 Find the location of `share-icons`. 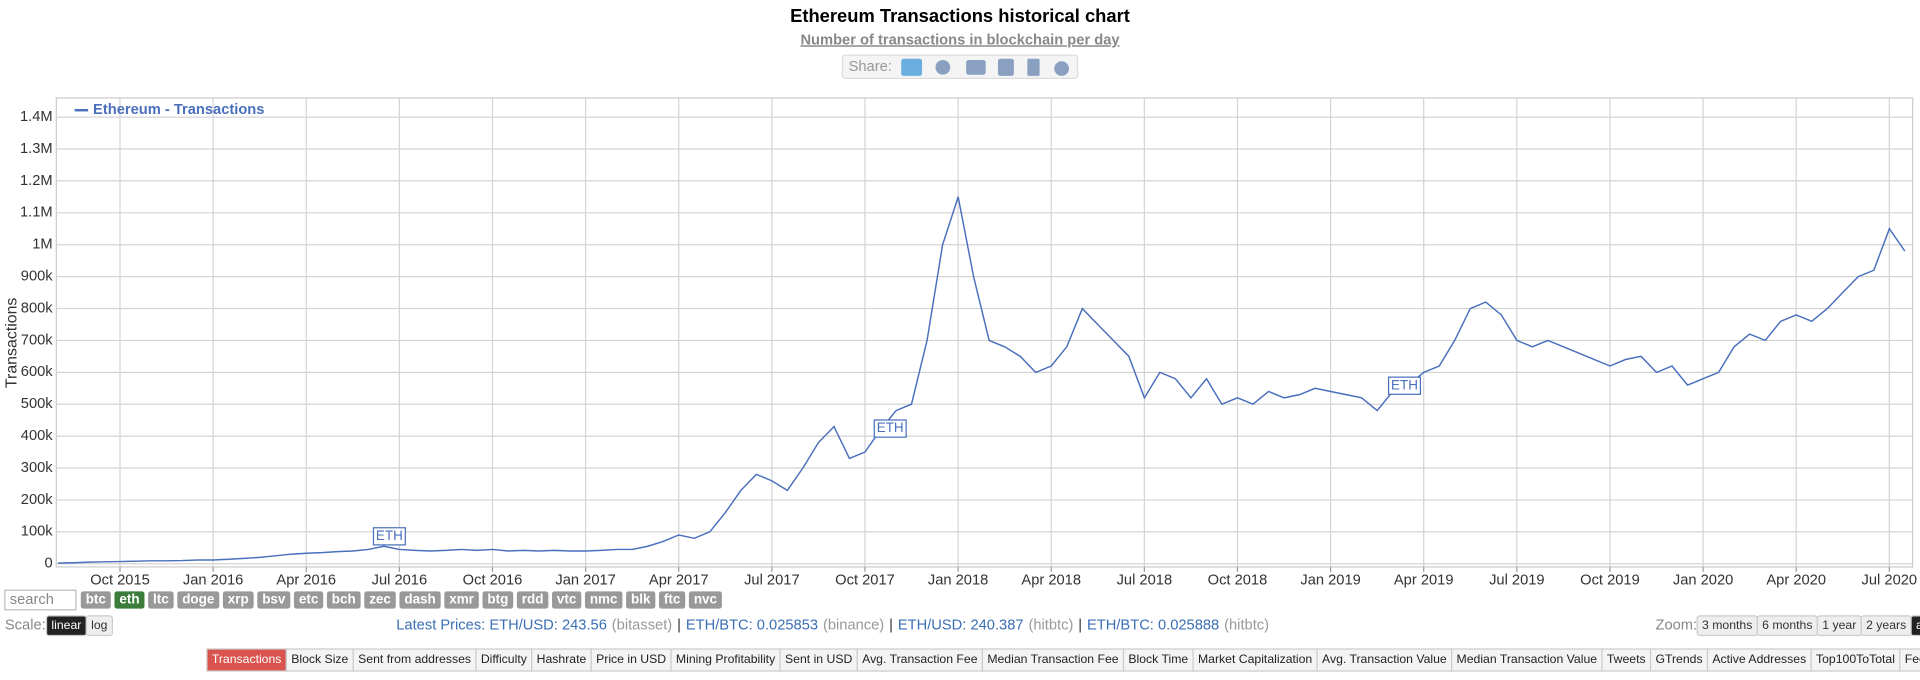

share-icons is located at coordinates (985, 67).